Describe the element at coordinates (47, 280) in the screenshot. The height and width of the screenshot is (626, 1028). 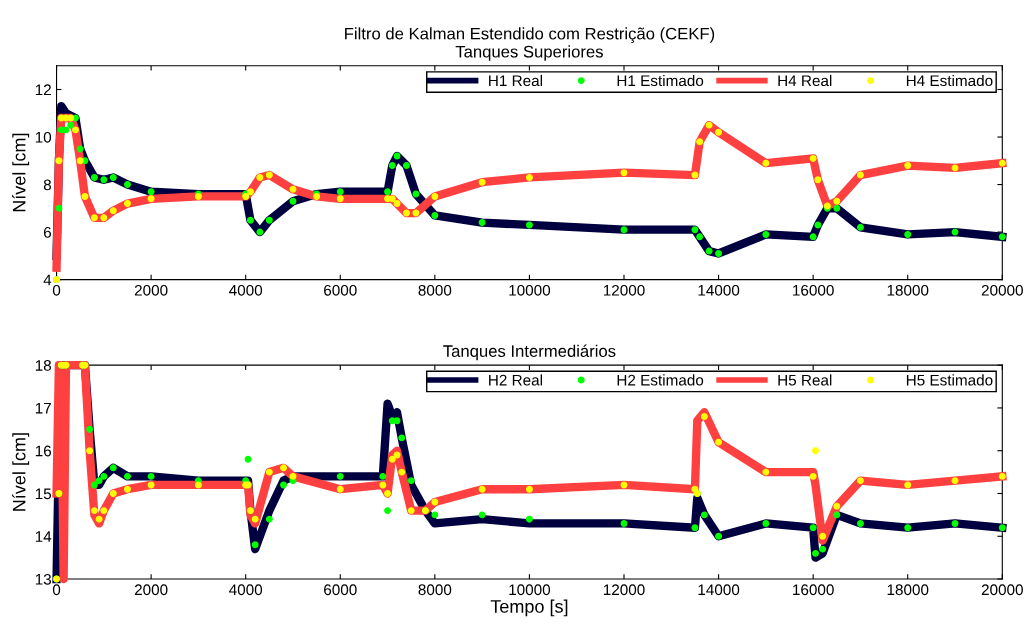
I see `y-tick-label: 4` at that location.